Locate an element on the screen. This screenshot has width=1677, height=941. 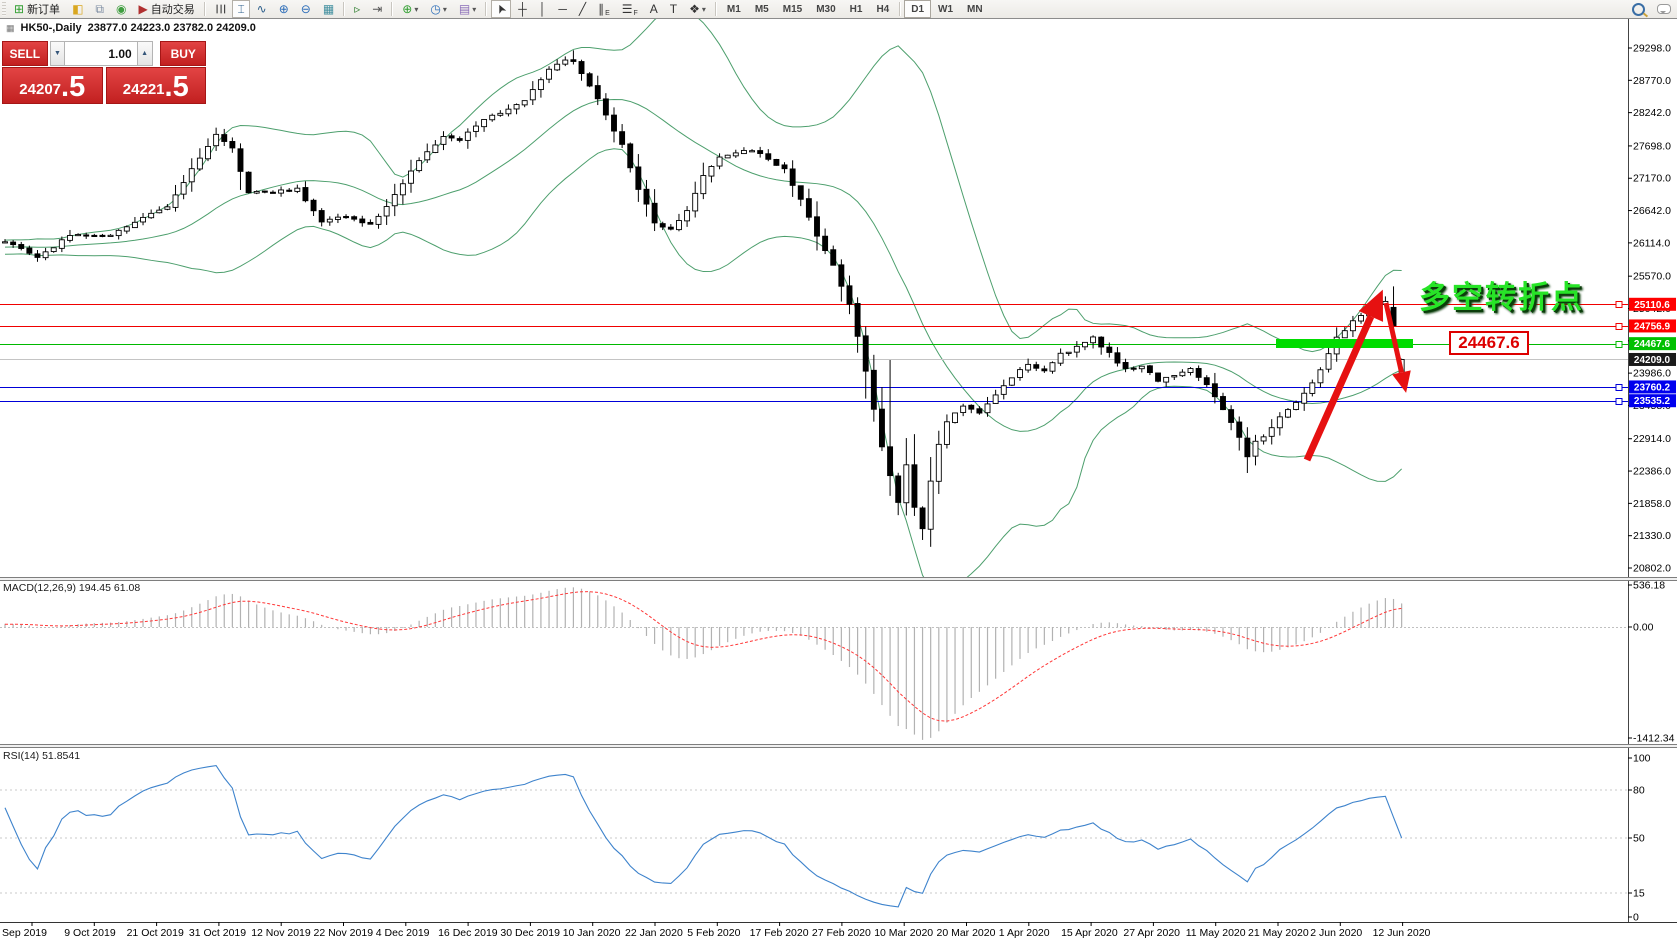
sell-price-display: 24207 .5 is located at coordinates (52, 85).